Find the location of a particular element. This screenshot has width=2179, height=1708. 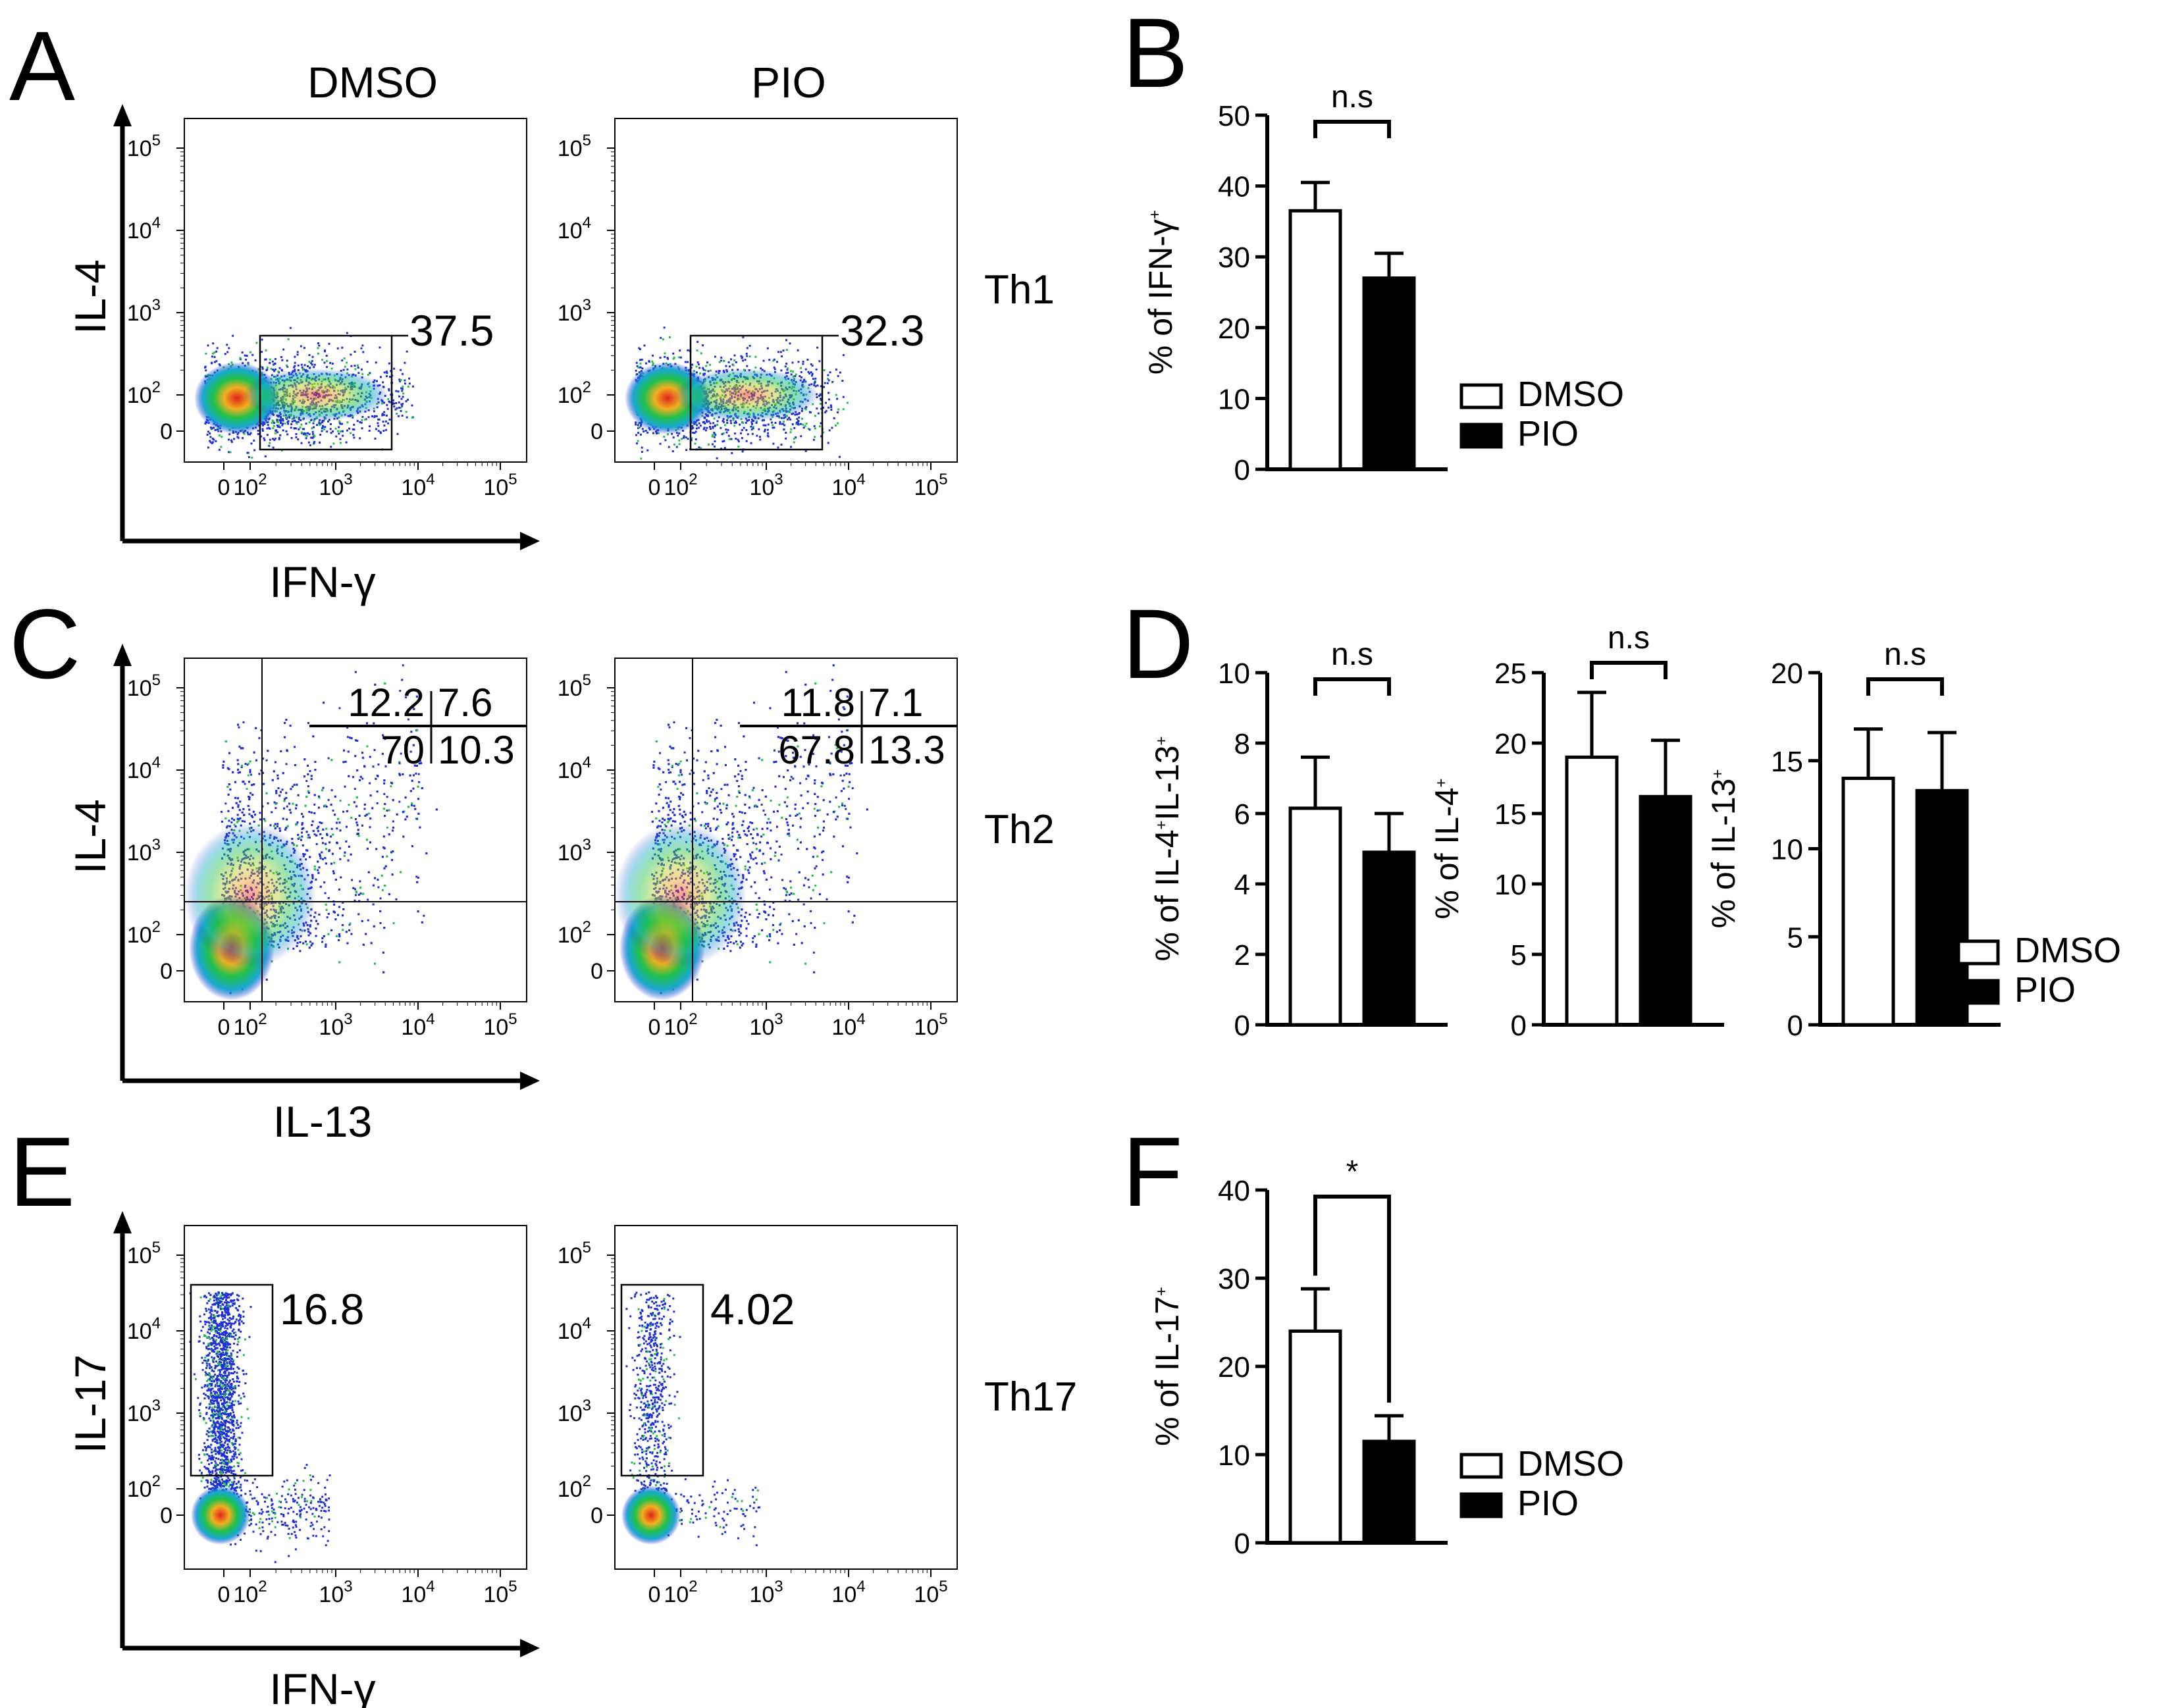

y-tick-label: 15 is located at coordinates (1787, 762).